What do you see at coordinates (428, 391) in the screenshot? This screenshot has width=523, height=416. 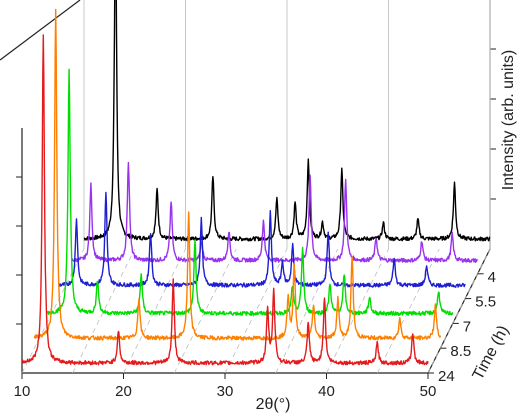 I see `x-tick-label: 50` at bounding box center [428, 391].